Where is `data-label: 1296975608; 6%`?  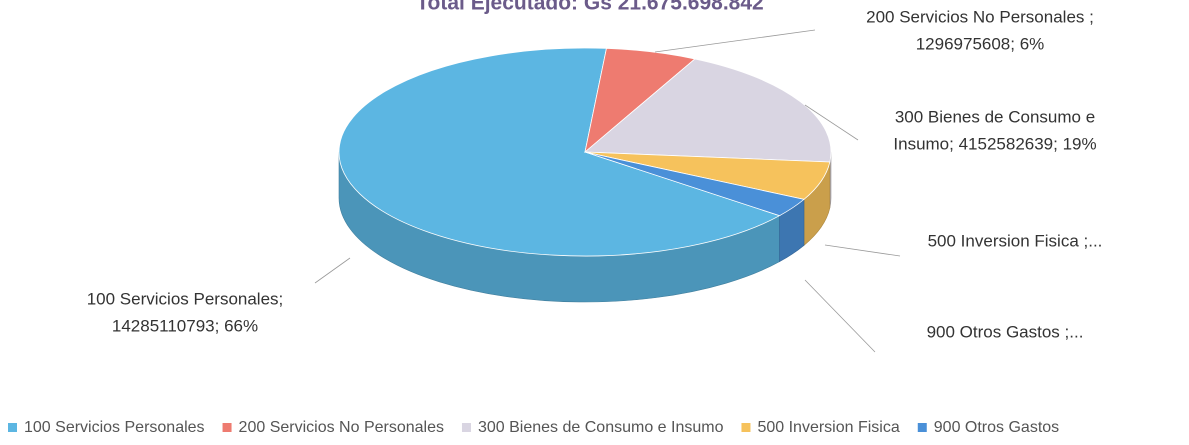
data-label: 1296975608; 6% is located at coordinates (980, 43).